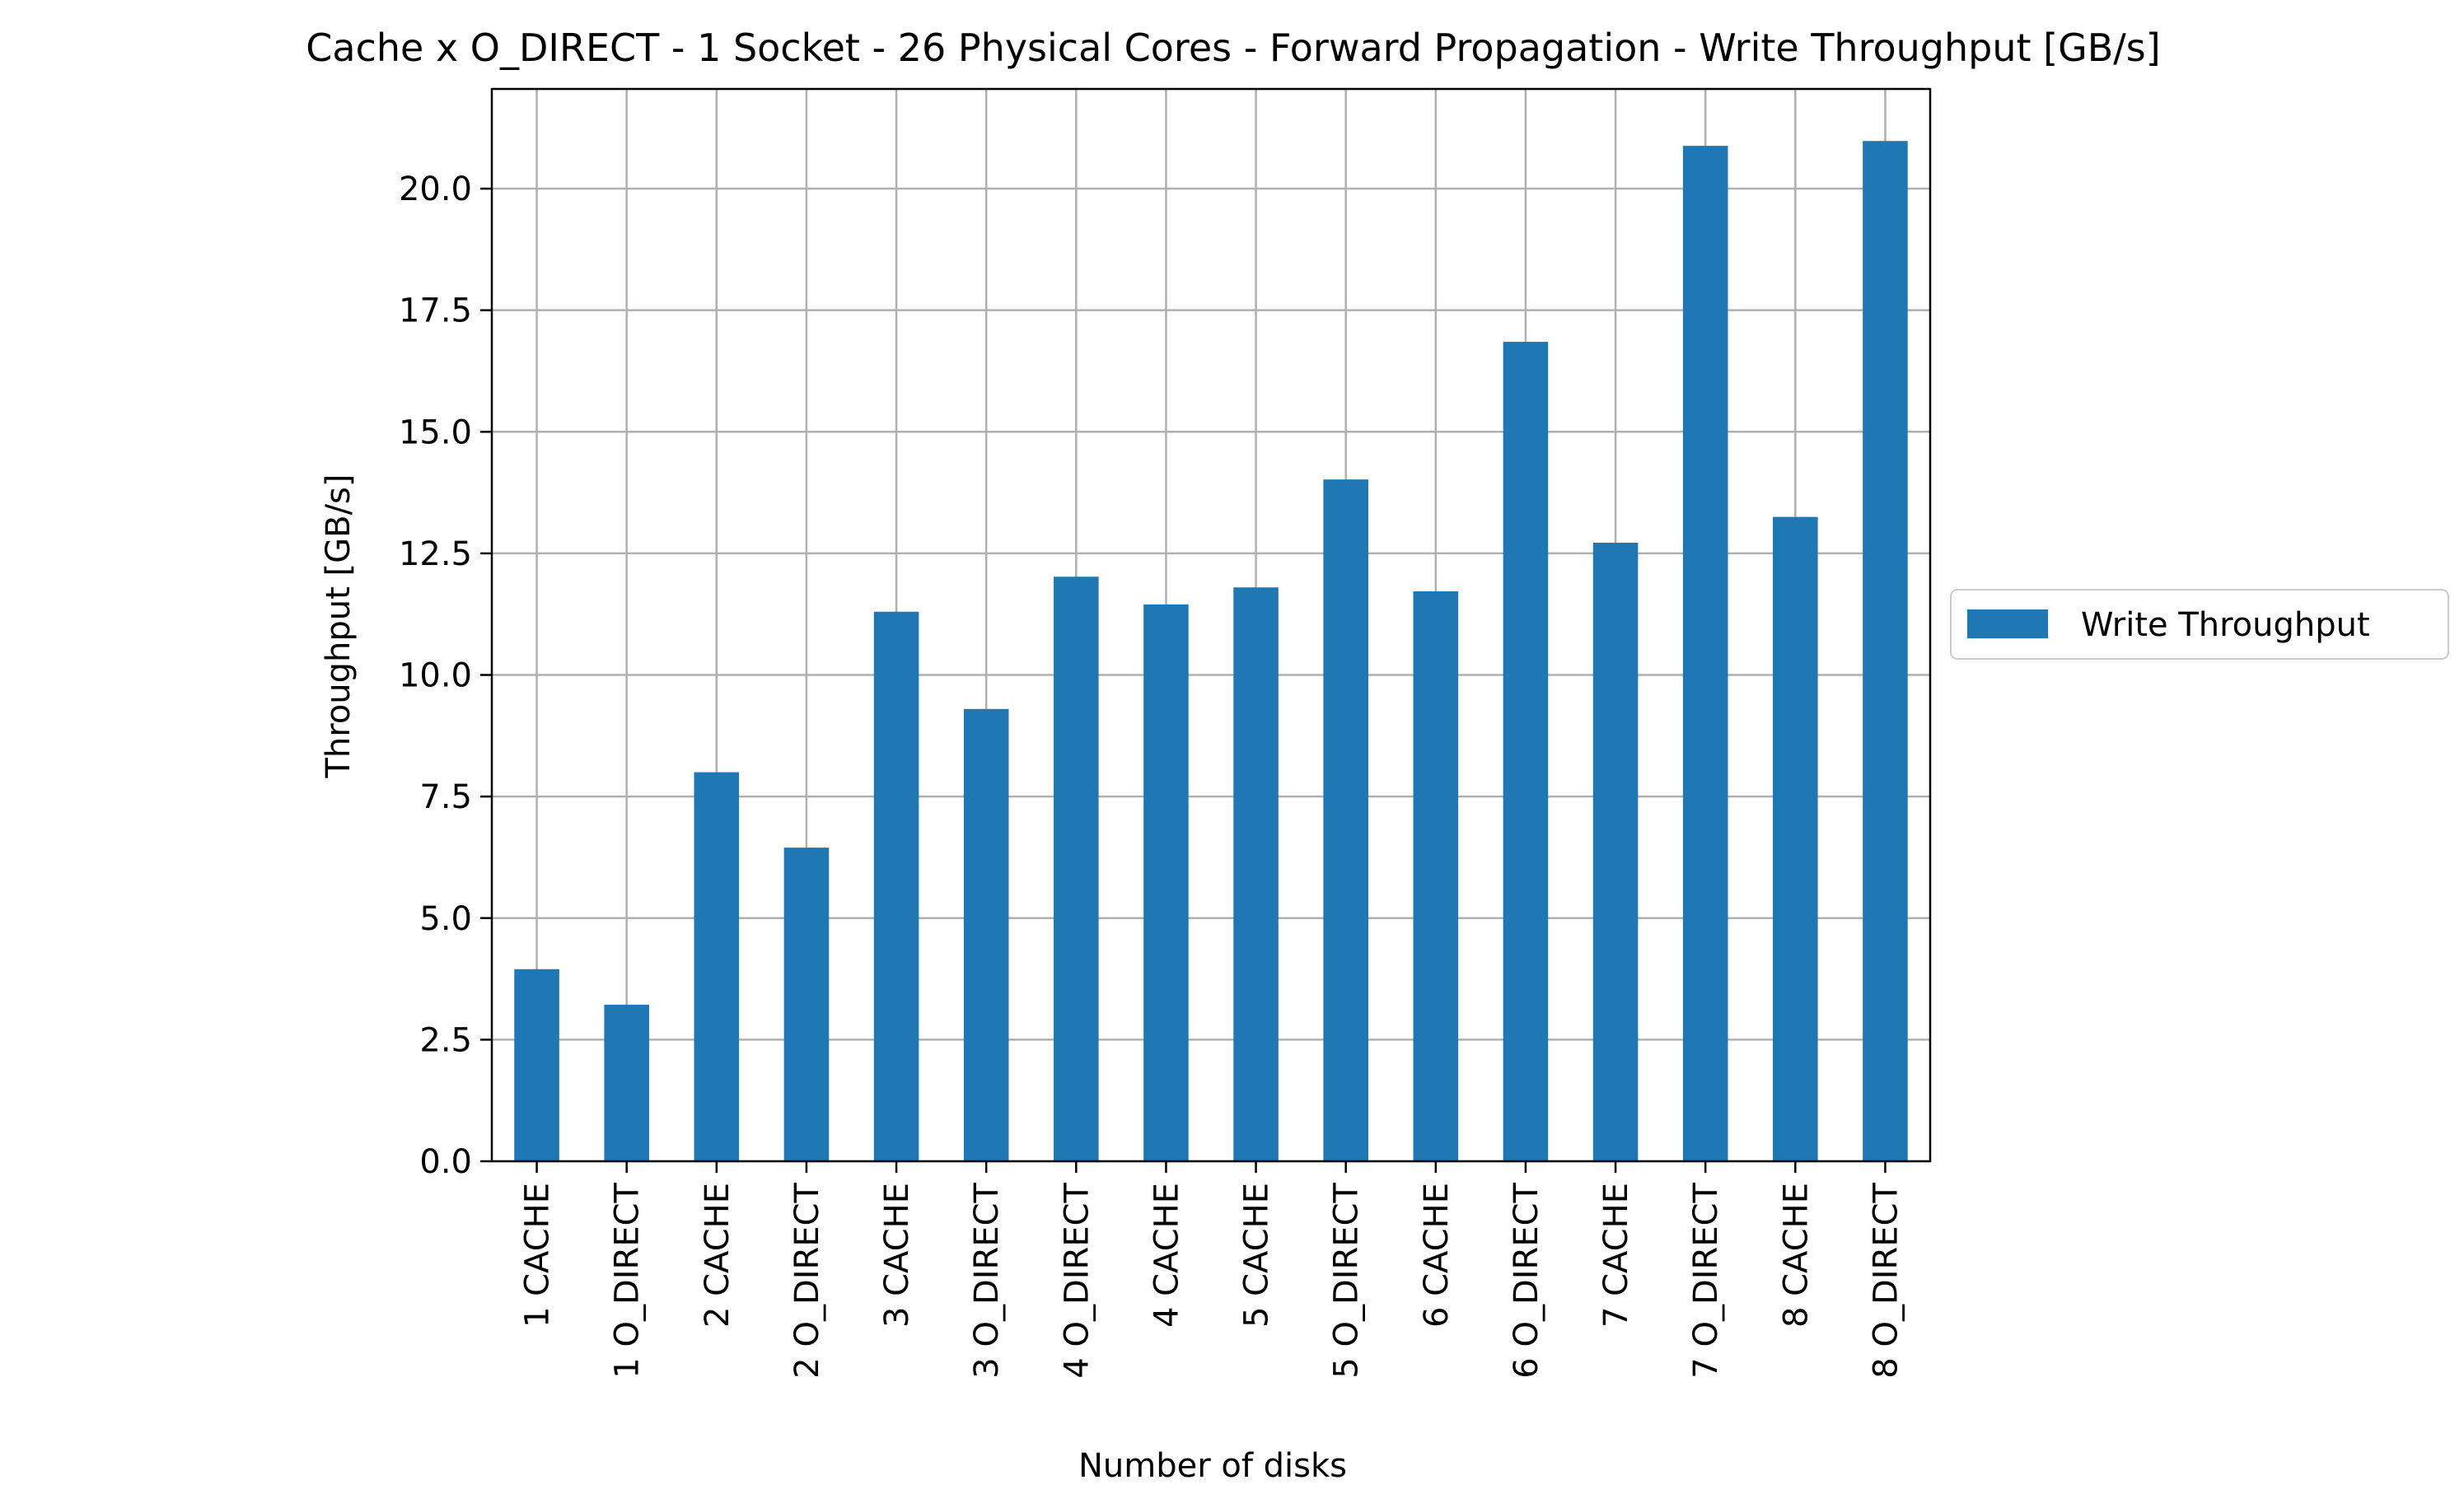  I want to click on y-tick-label: 7.5, so click(445, 797).